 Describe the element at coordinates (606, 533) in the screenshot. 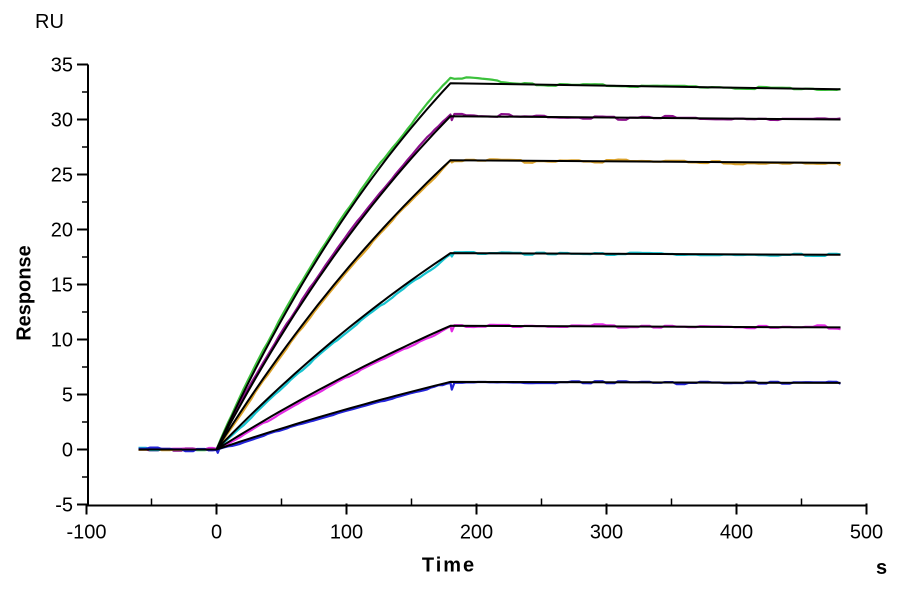

I see `x-tick-label-300: 300` at that location.